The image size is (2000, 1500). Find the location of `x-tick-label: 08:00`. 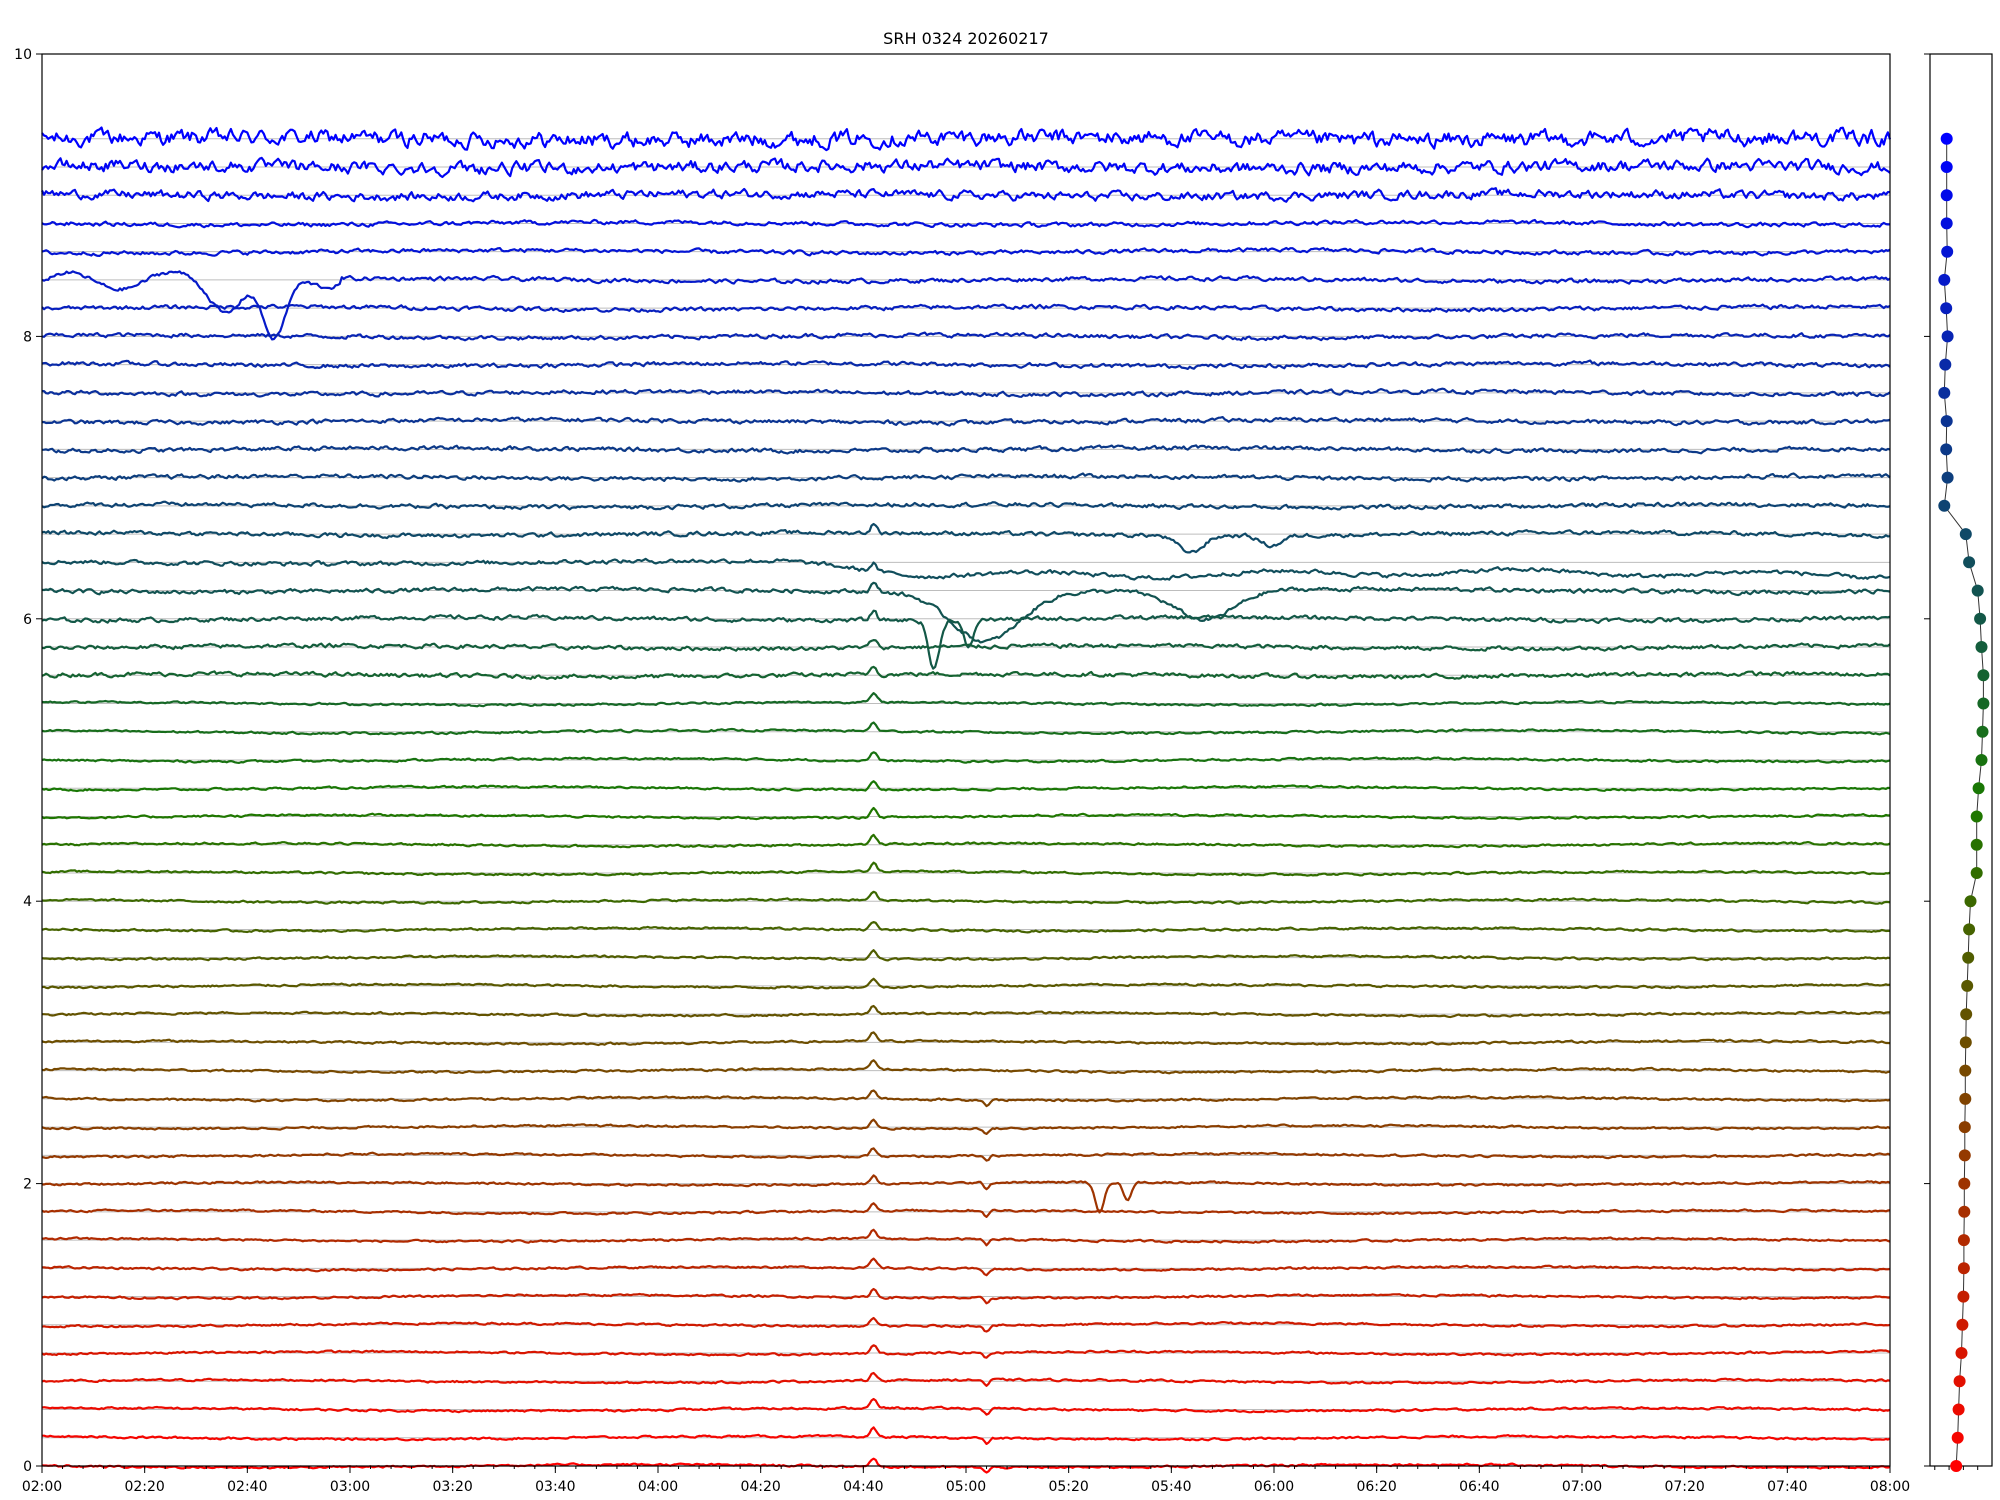

x-tick-label: 08:00 is located at coordinates (1890, 1487).